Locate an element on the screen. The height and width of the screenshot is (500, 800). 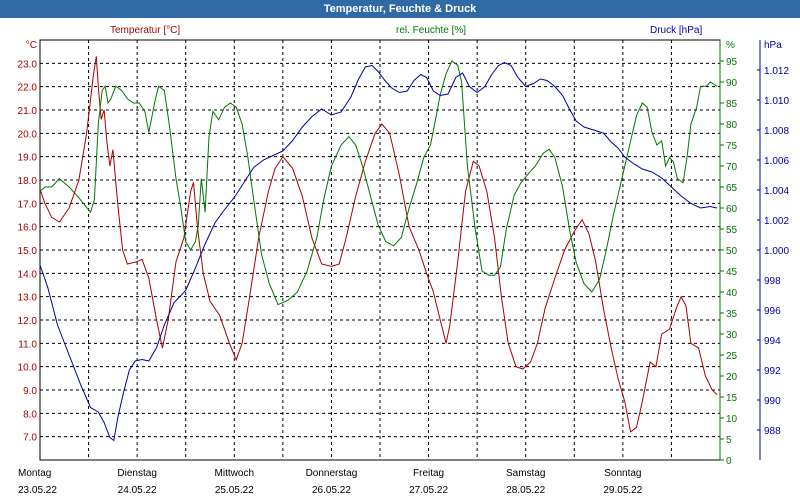
humidity-unit-label: % is located at coordinates (730, 45).